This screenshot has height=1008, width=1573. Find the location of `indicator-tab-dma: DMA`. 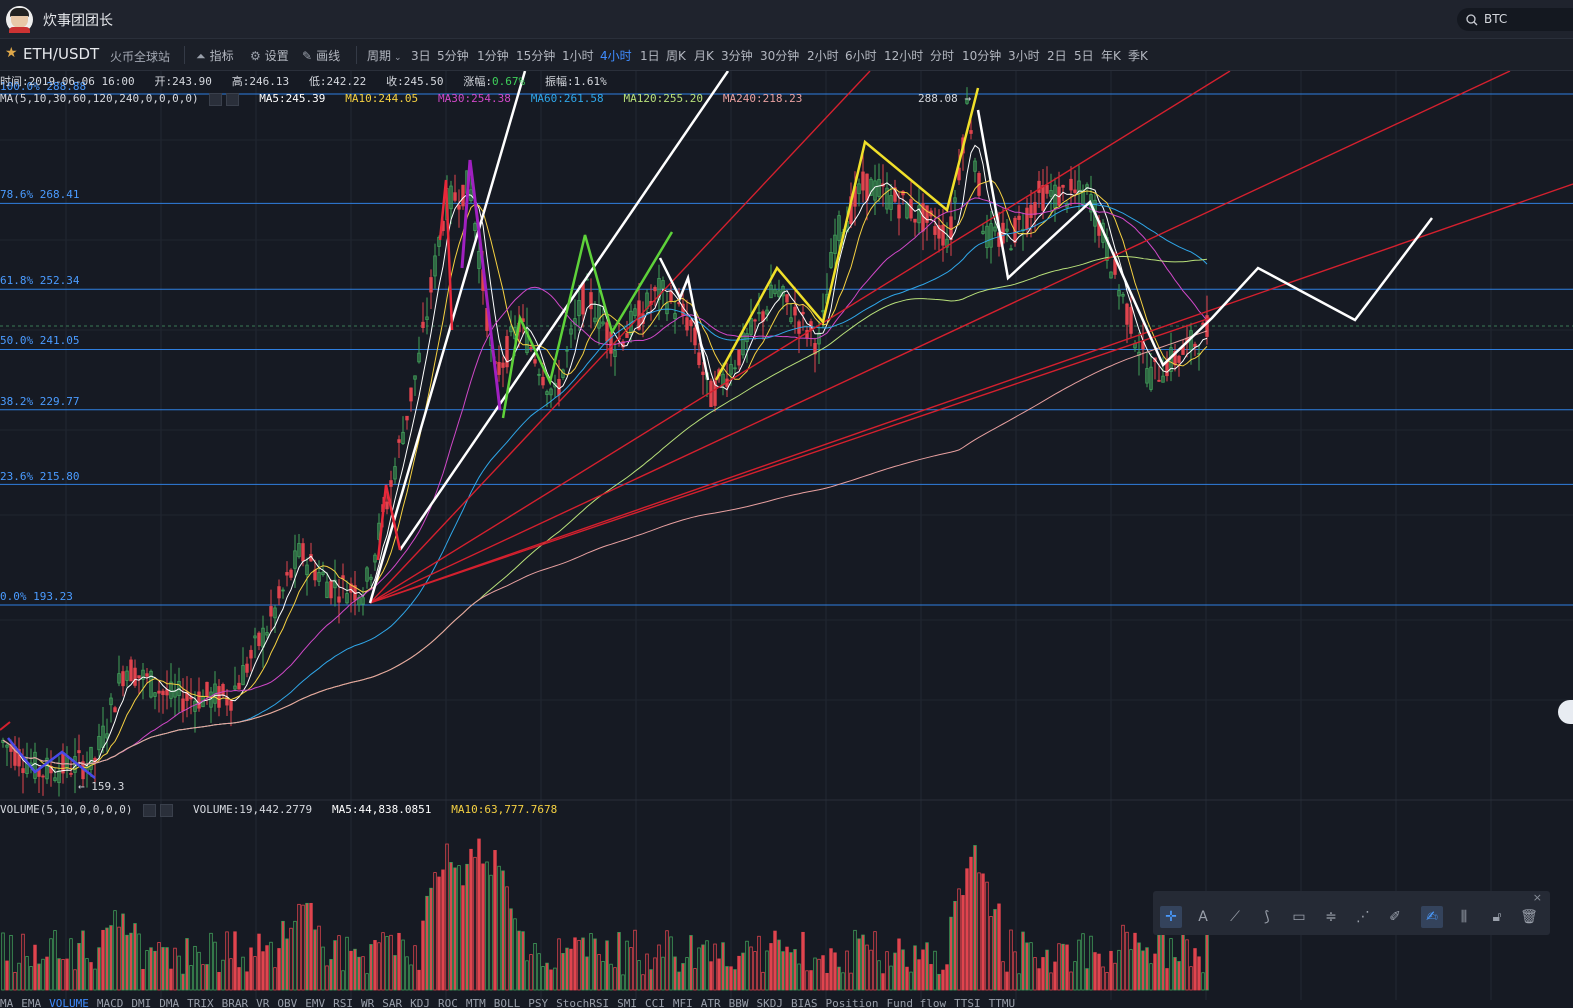

indicator-tab-dma: DMA is located at coordinates (169, 1002).